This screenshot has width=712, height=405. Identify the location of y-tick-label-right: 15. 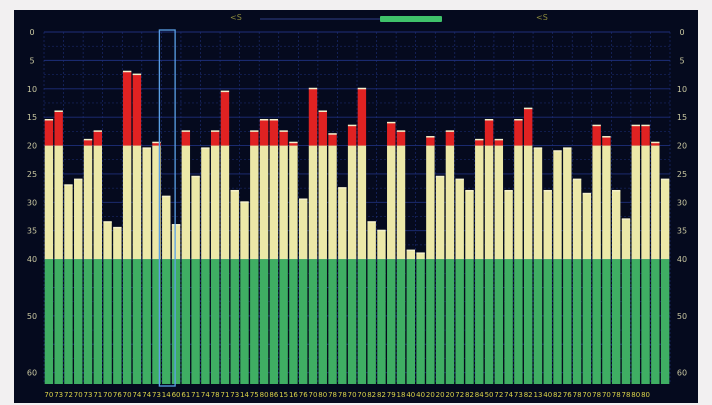
(682, 117).